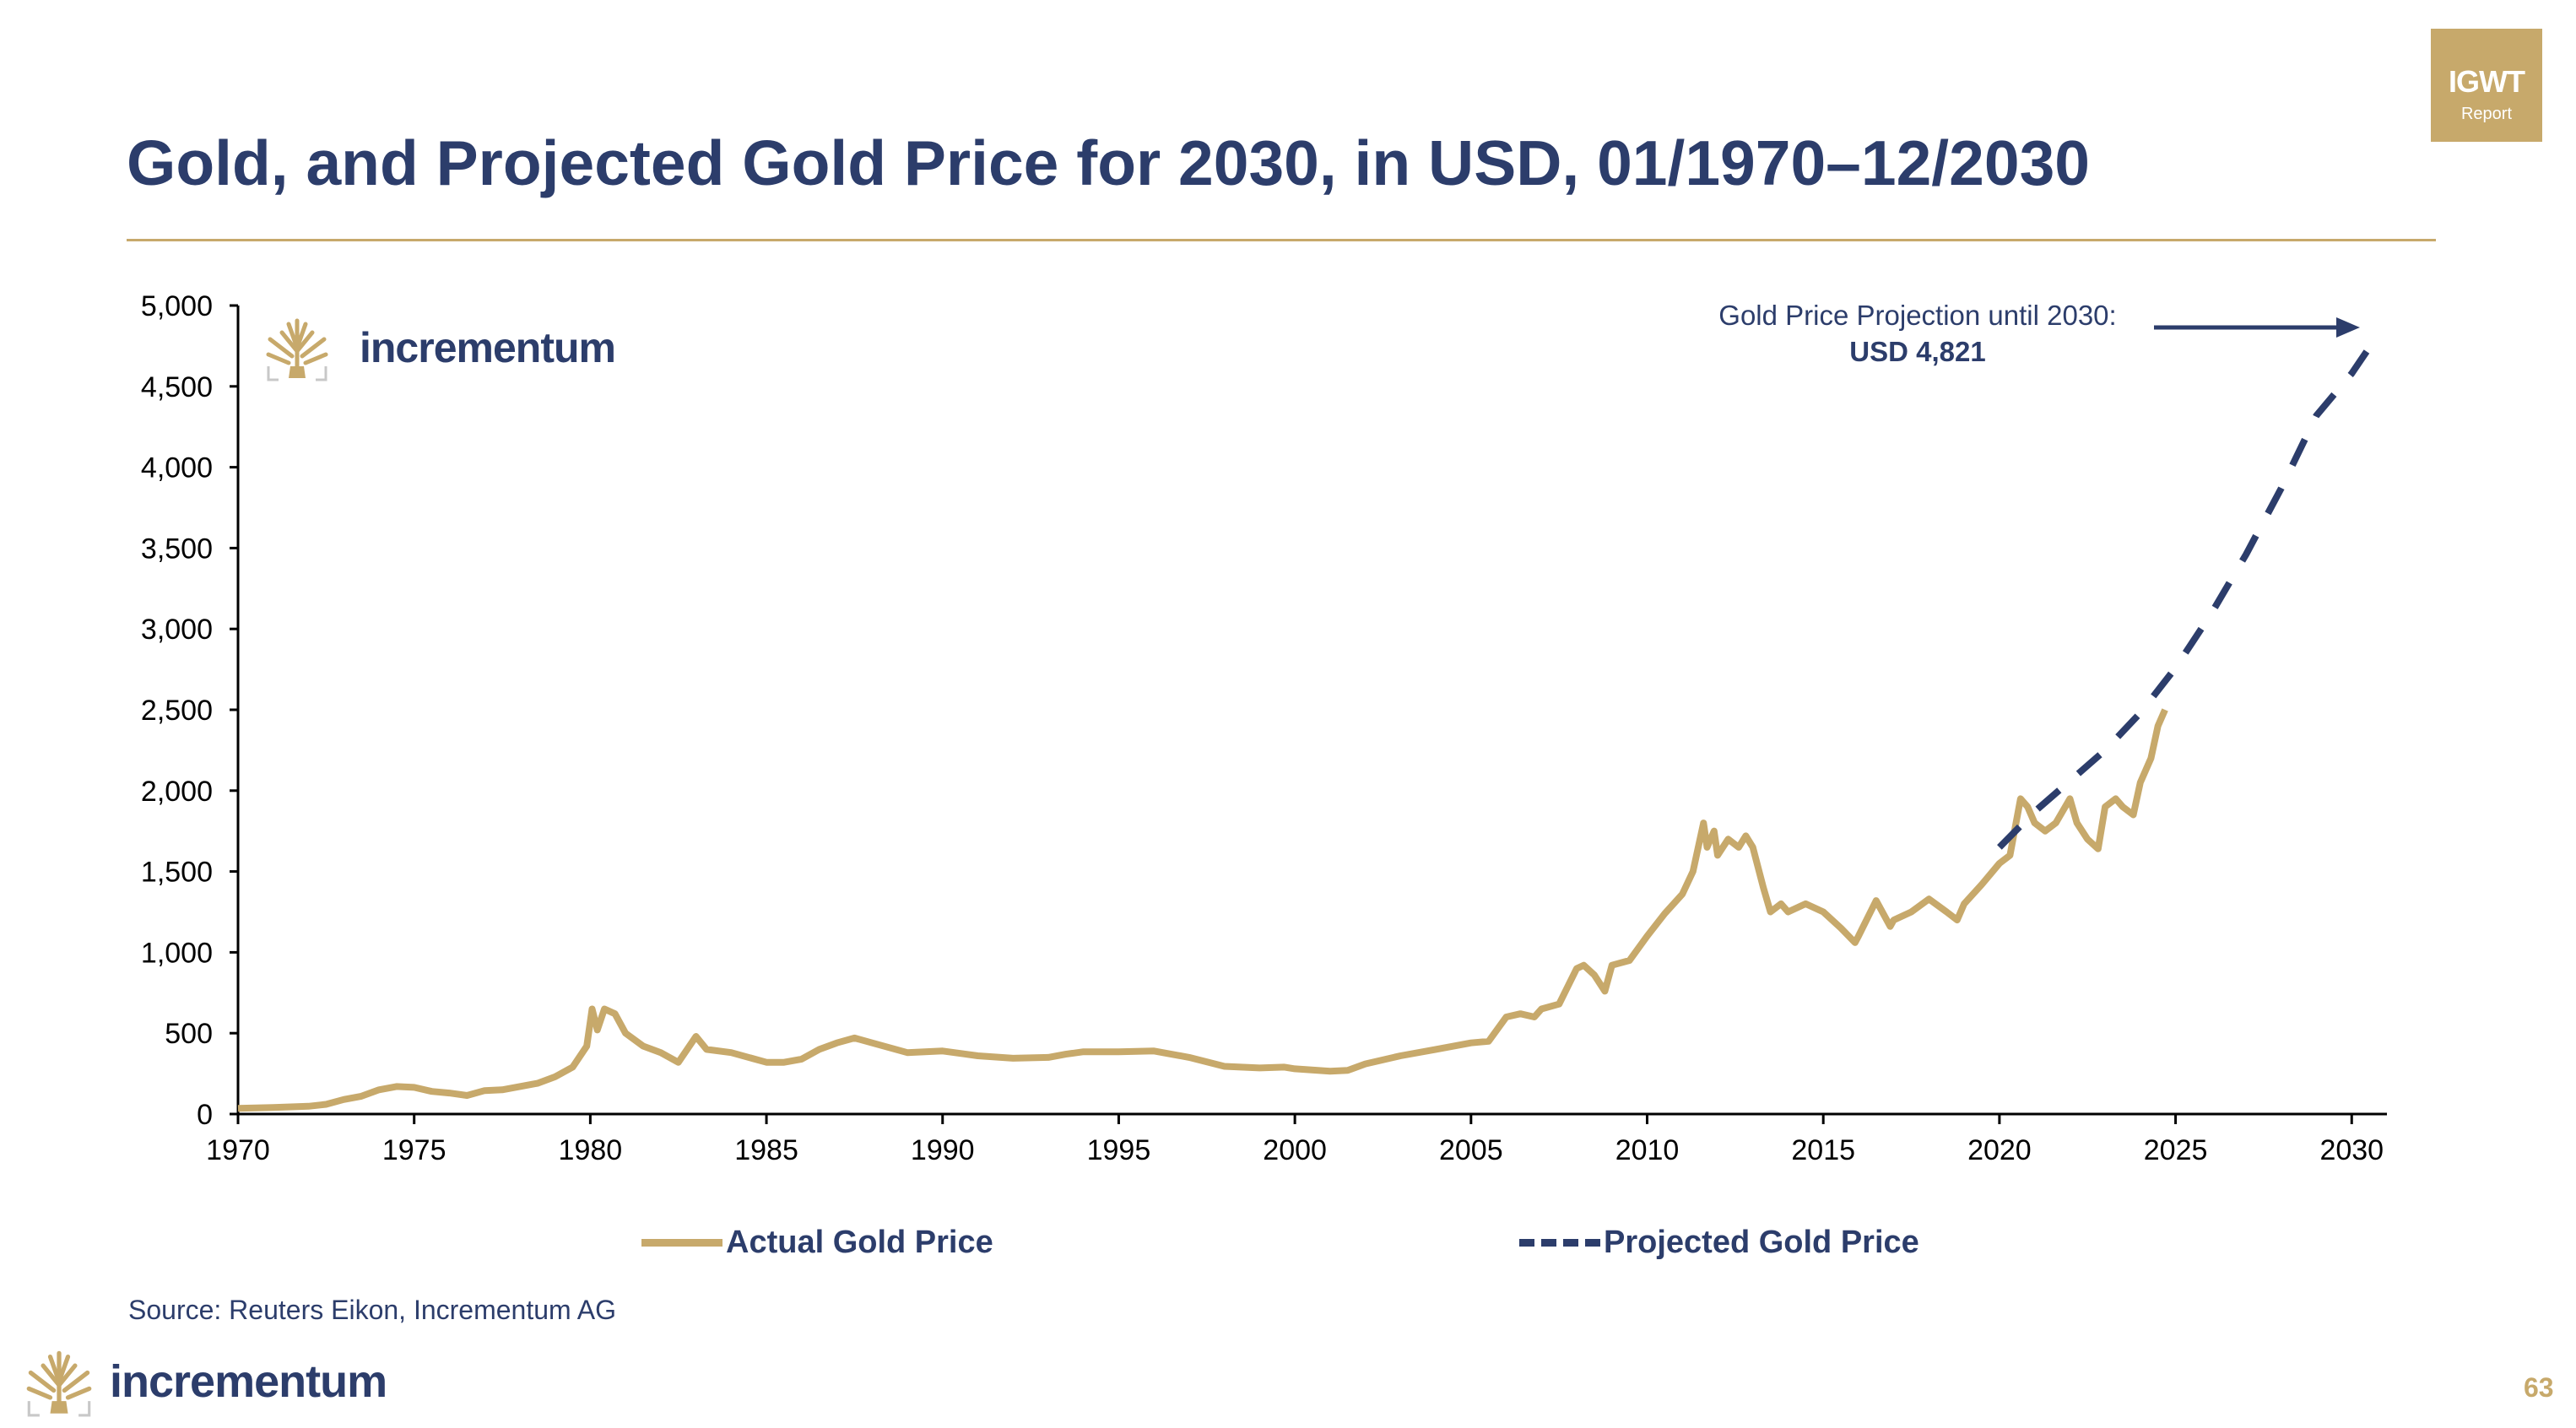  Describe the element at coordinates (681, 1242) in the screenshot. I see `legend-swatch-actual` at that location.